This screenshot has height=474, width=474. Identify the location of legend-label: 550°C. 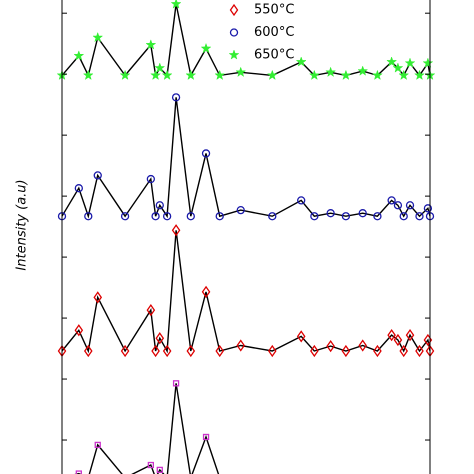
(274, 10).